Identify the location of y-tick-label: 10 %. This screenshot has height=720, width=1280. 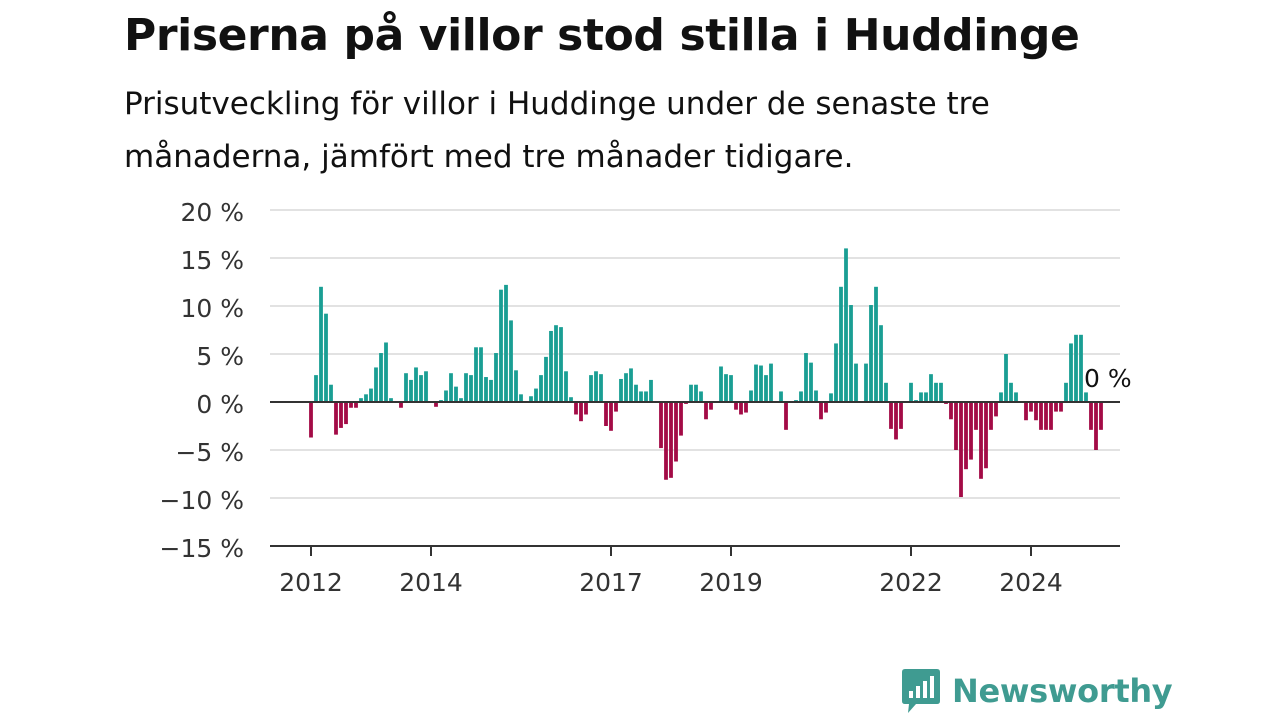
(212, 308).